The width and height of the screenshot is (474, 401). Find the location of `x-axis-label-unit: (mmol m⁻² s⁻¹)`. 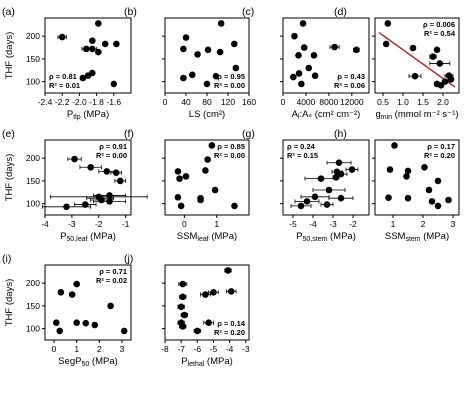

x-axis-label-unit: (mmol m⁻² s⁻¹) is located at coordinates (425, 114).